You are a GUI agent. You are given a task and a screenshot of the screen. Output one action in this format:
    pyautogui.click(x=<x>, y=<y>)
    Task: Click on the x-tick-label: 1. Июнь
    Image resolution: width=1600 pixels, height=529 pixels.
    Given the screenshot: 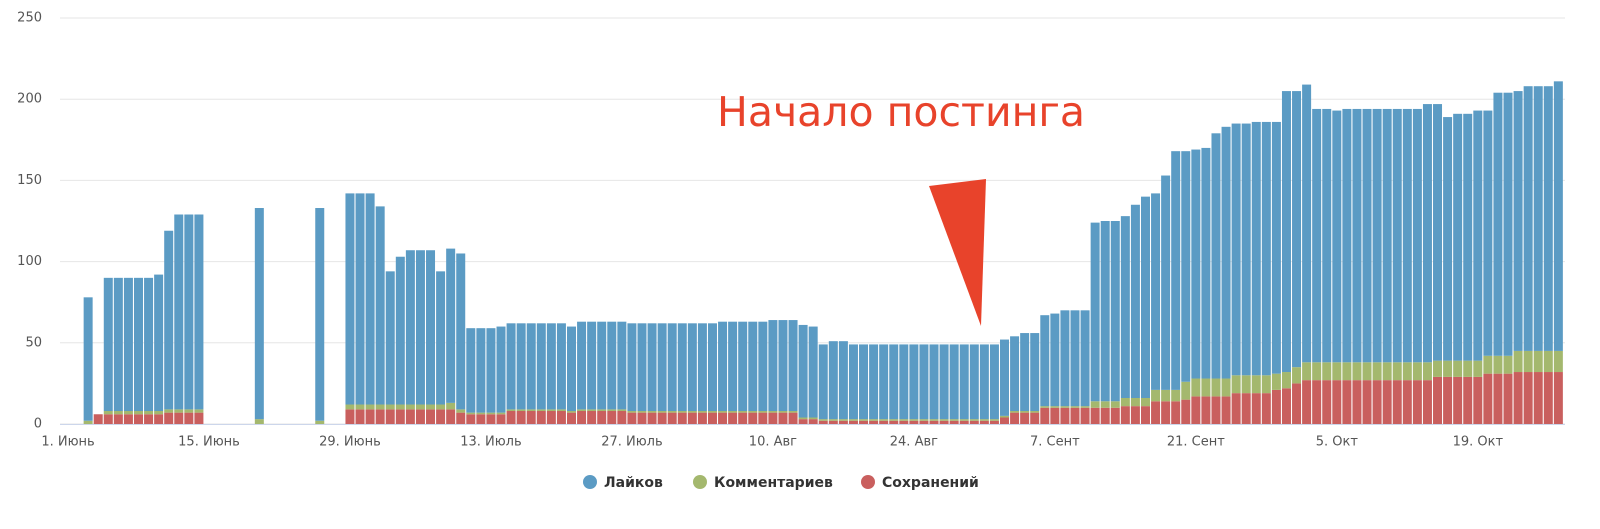 What is the action you would take?
    pyautogui.click(x=67, y=442)
    